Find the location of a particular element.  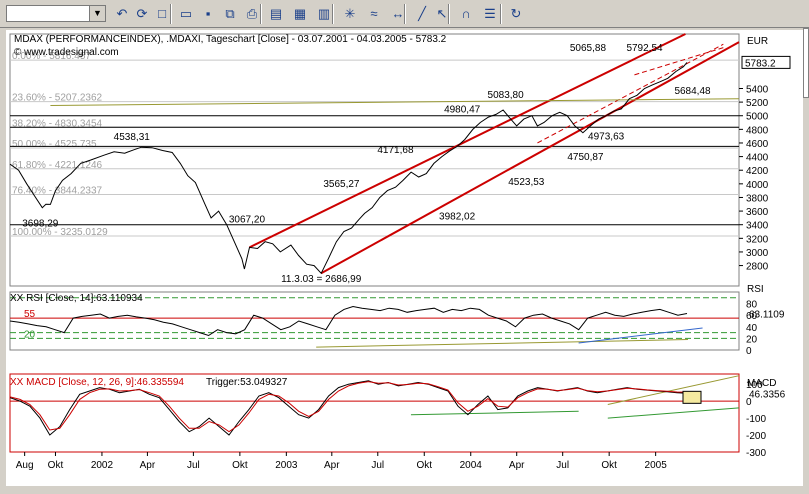

last-value-box is located at coordinates (766, 62).